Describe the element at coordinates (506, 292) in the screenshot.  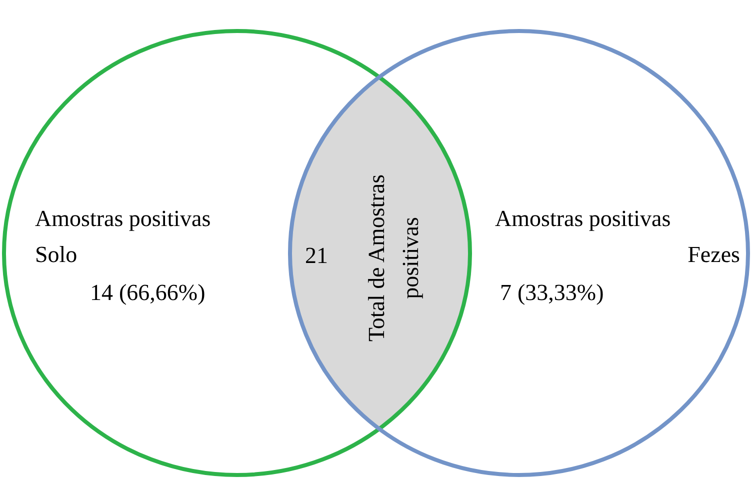
I see `data-label: 7` at that location.